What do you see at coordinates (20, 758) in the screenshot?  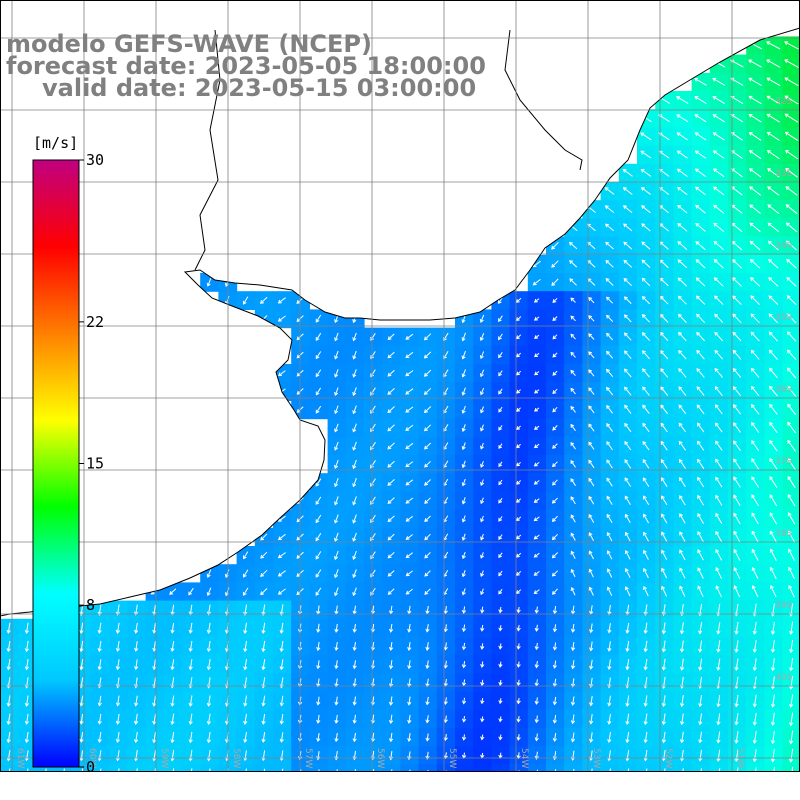 I see `lon-label: 61W` at bounding box center [20, 758].